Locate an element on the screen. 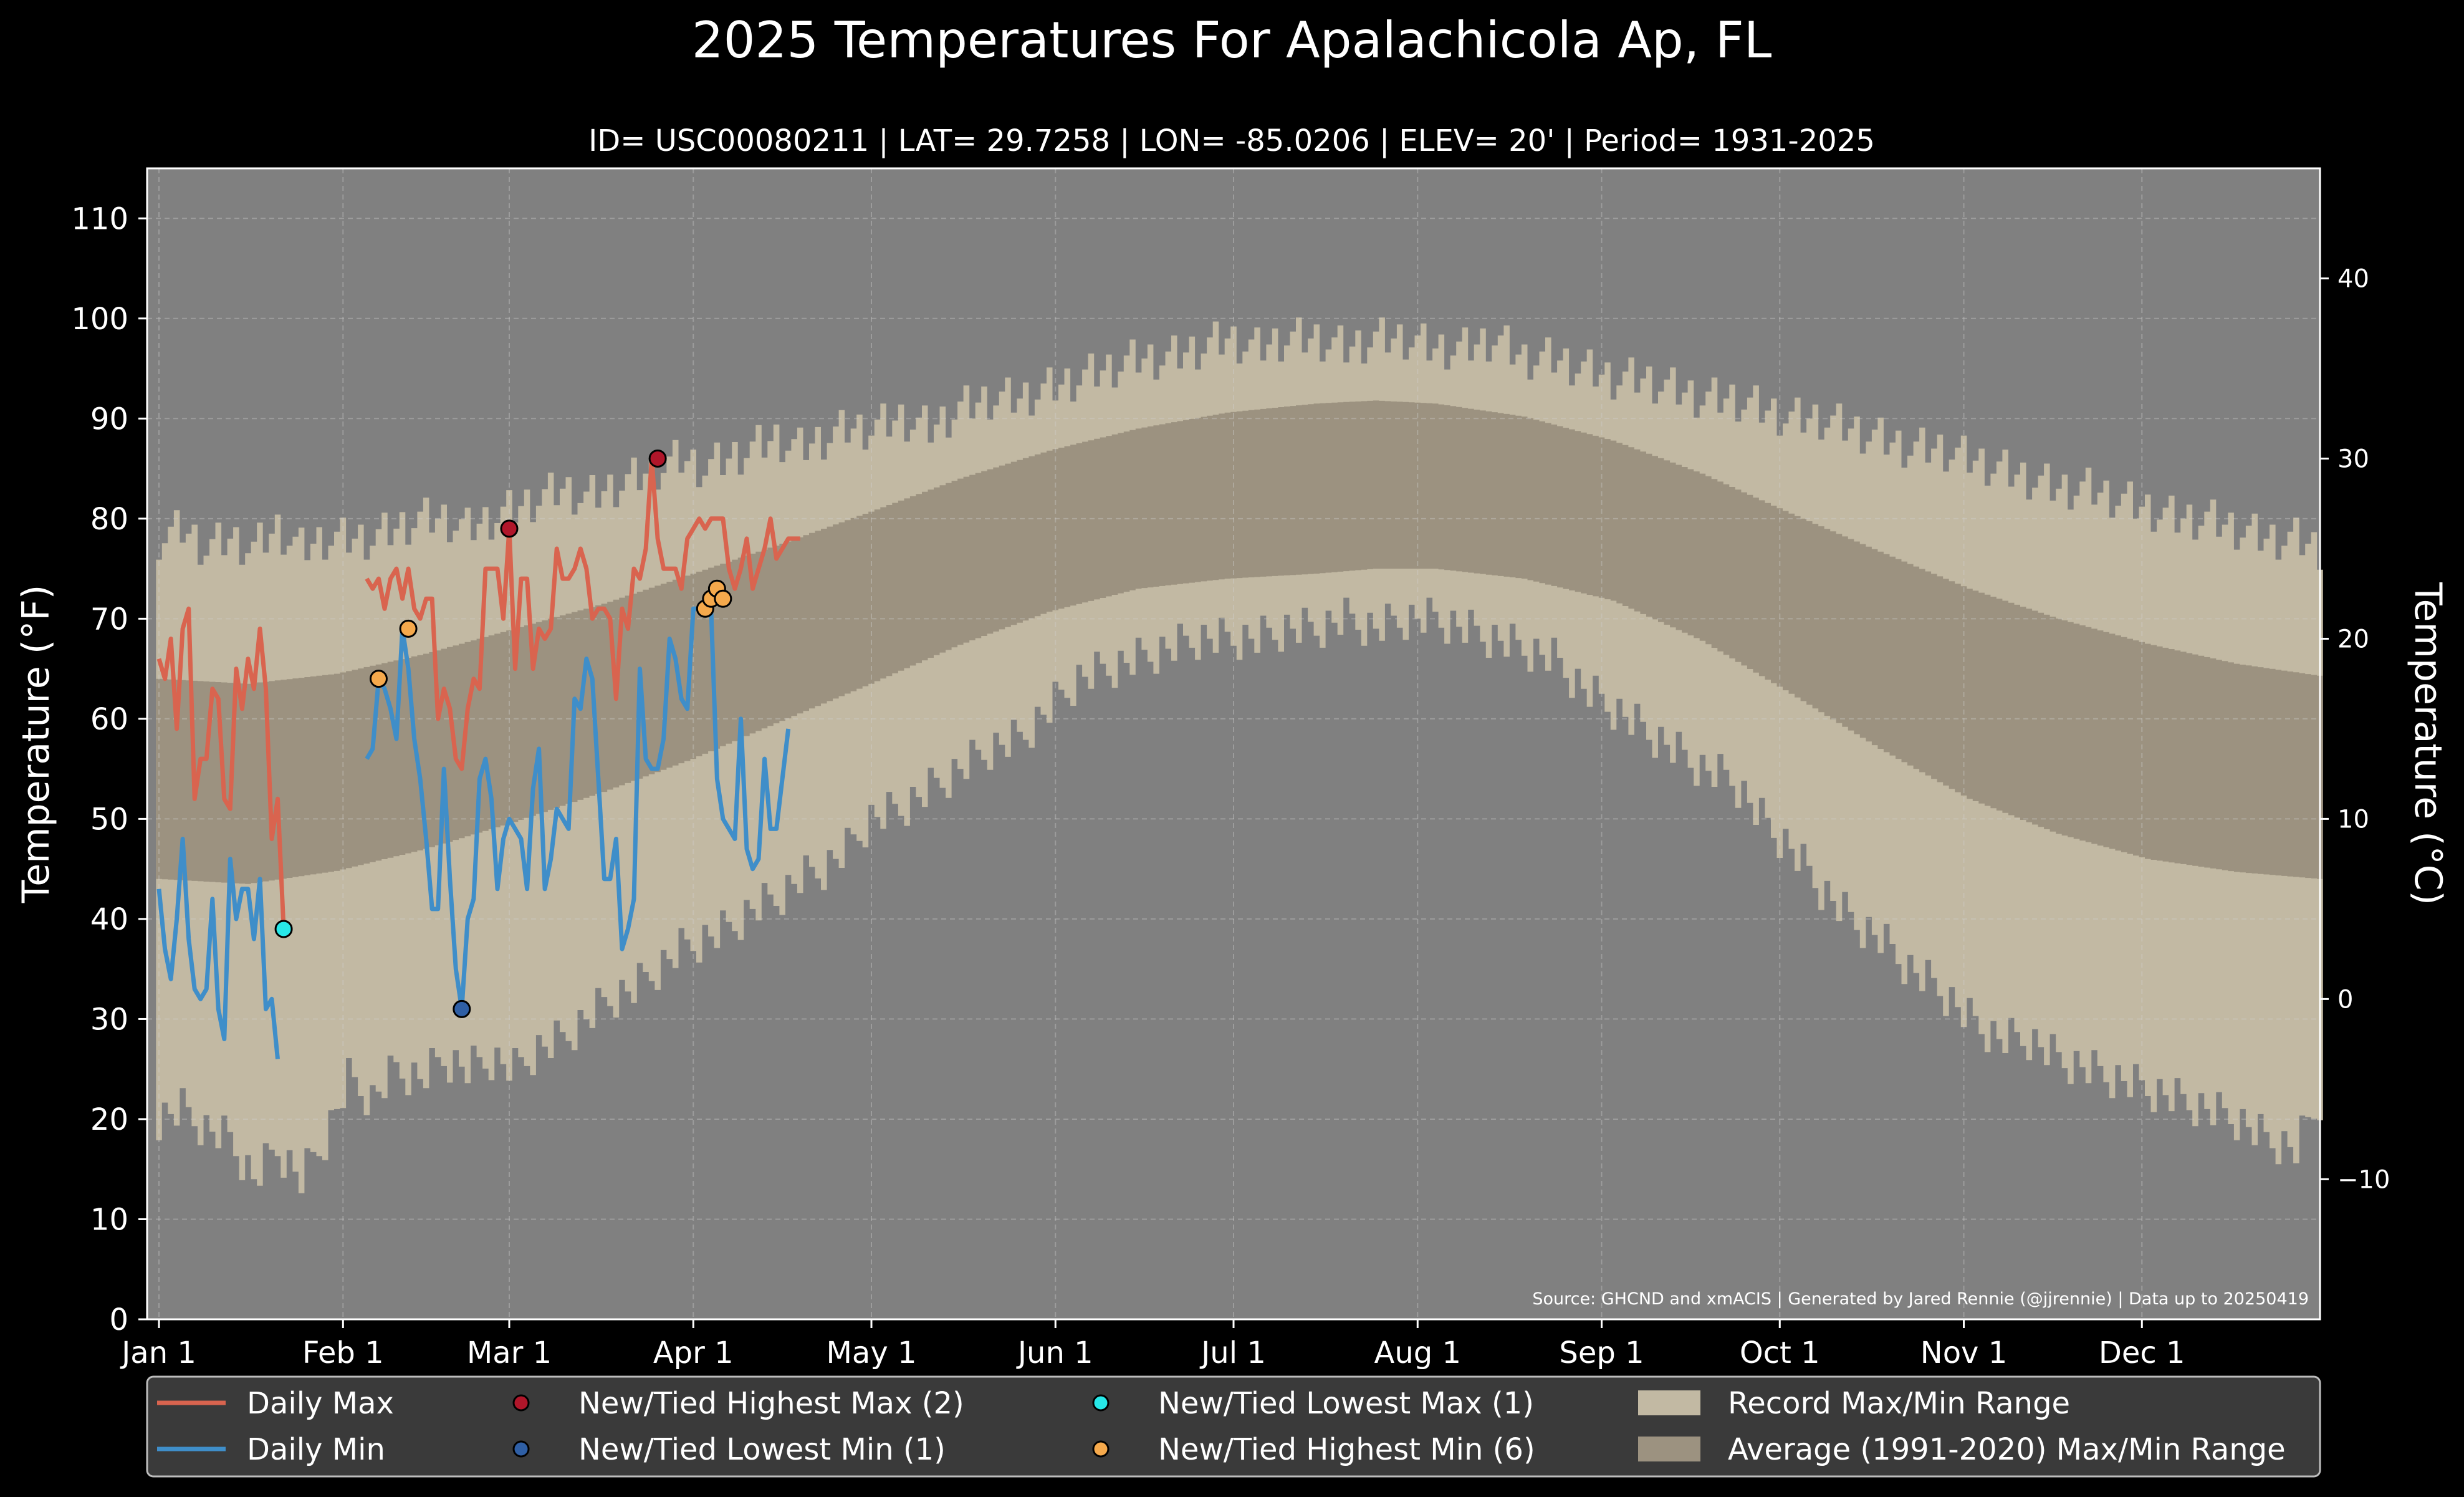 This screenshot has height=1497, width=2464. y-tick-label: 20 is located at coordinates (109, 1119).